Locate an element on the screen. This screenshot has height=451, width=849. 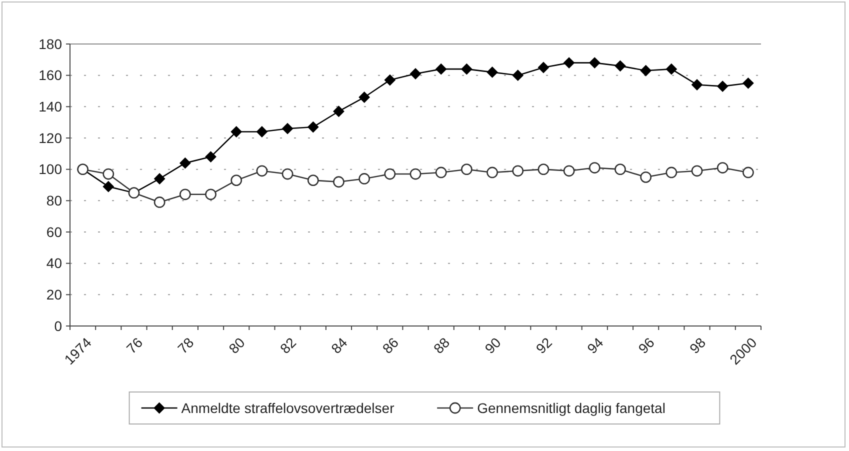
y-tick-label: 0 is located at coordinates (58, 326).